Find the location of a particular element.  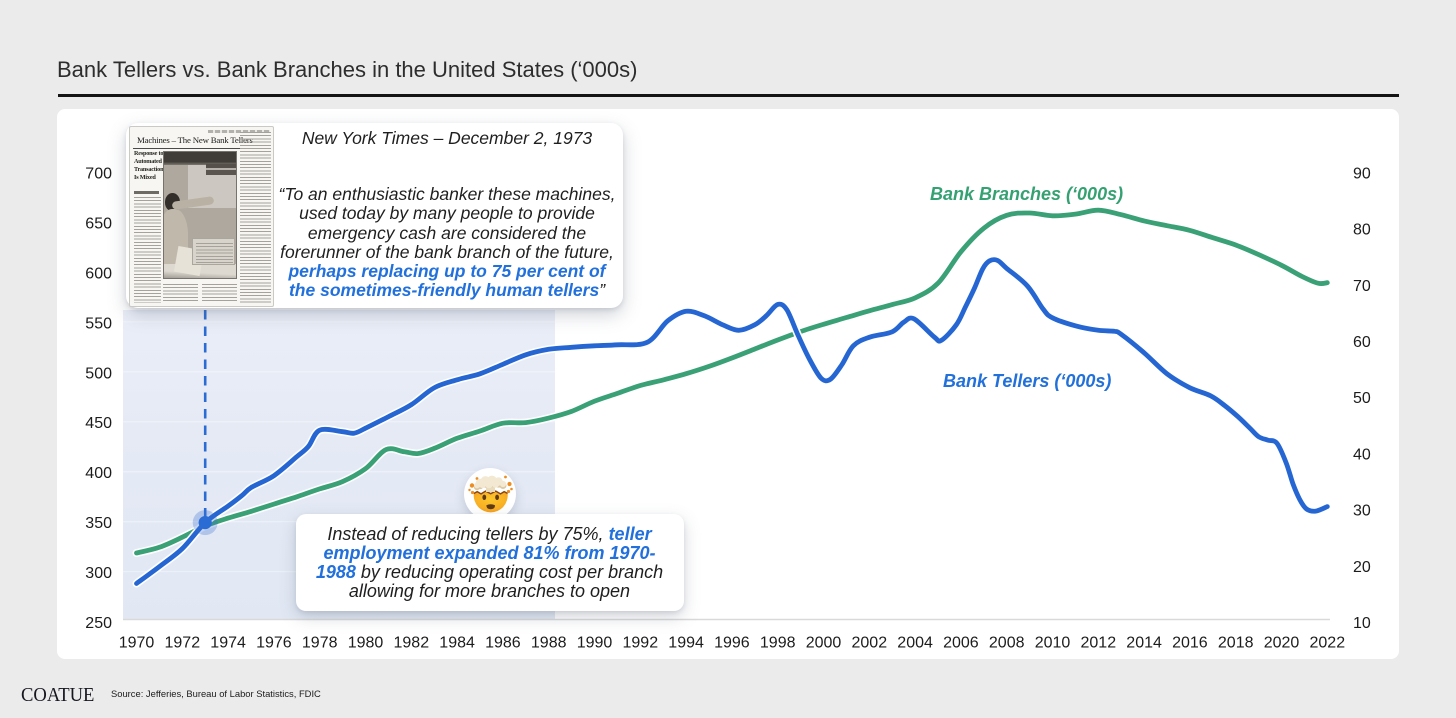

svg-text: 1990 is located at coordinates (595, 643).